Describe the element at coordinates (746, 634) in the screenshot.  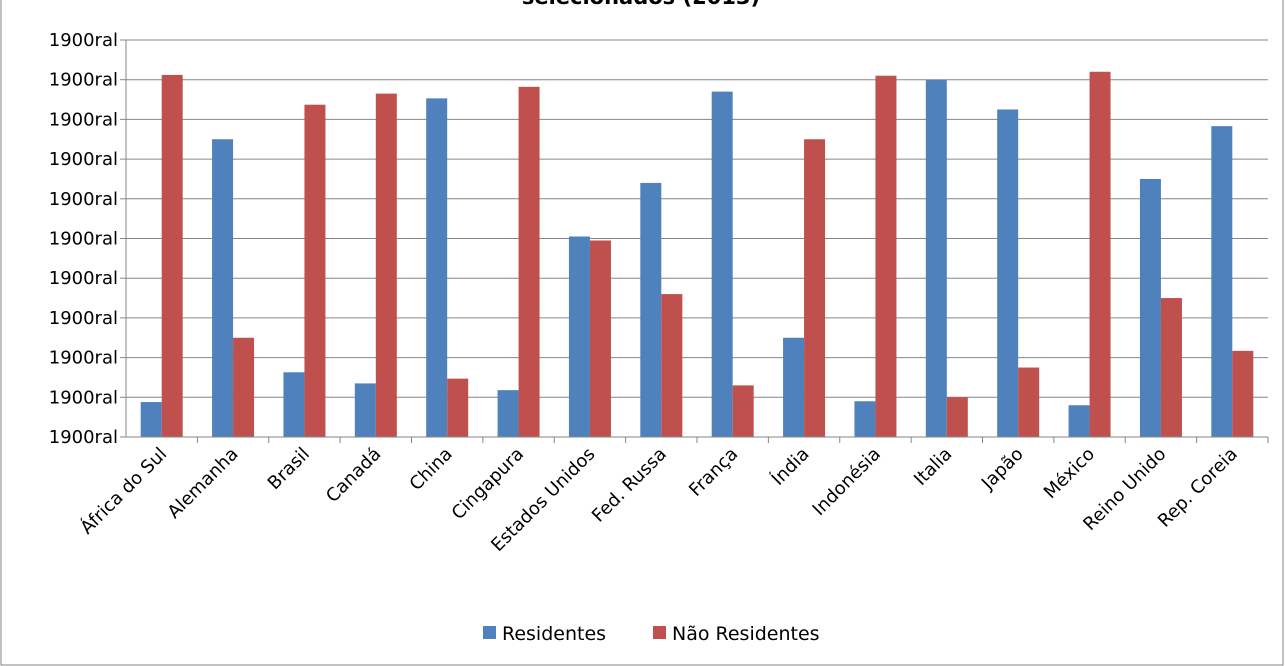
I see `legend-label: Não Residentes` at that location.